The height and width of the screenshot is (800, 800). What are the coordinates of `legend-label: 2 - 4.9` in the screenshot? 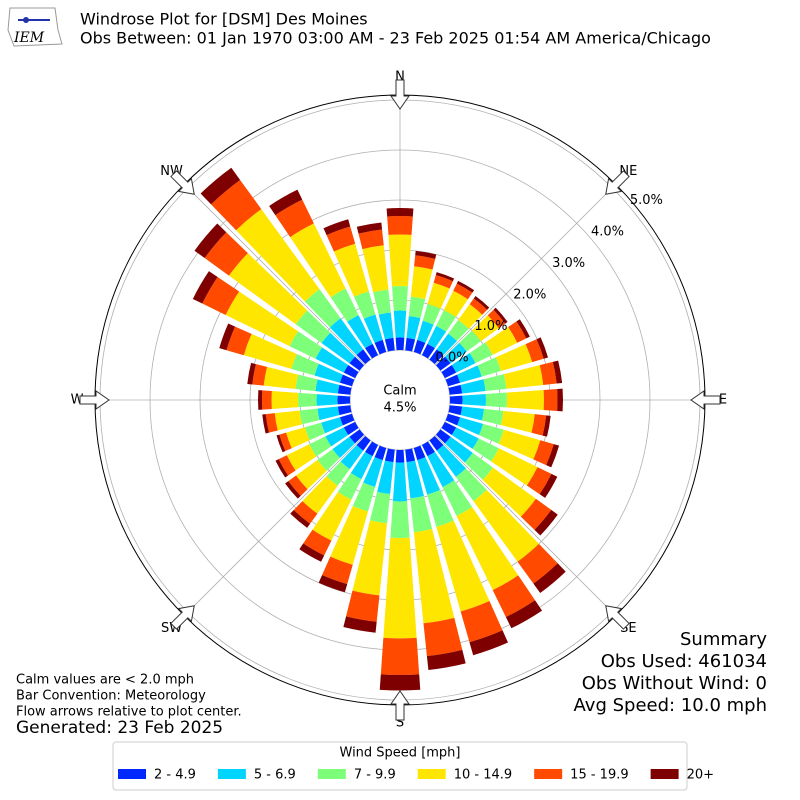 It's located at (175, 775).